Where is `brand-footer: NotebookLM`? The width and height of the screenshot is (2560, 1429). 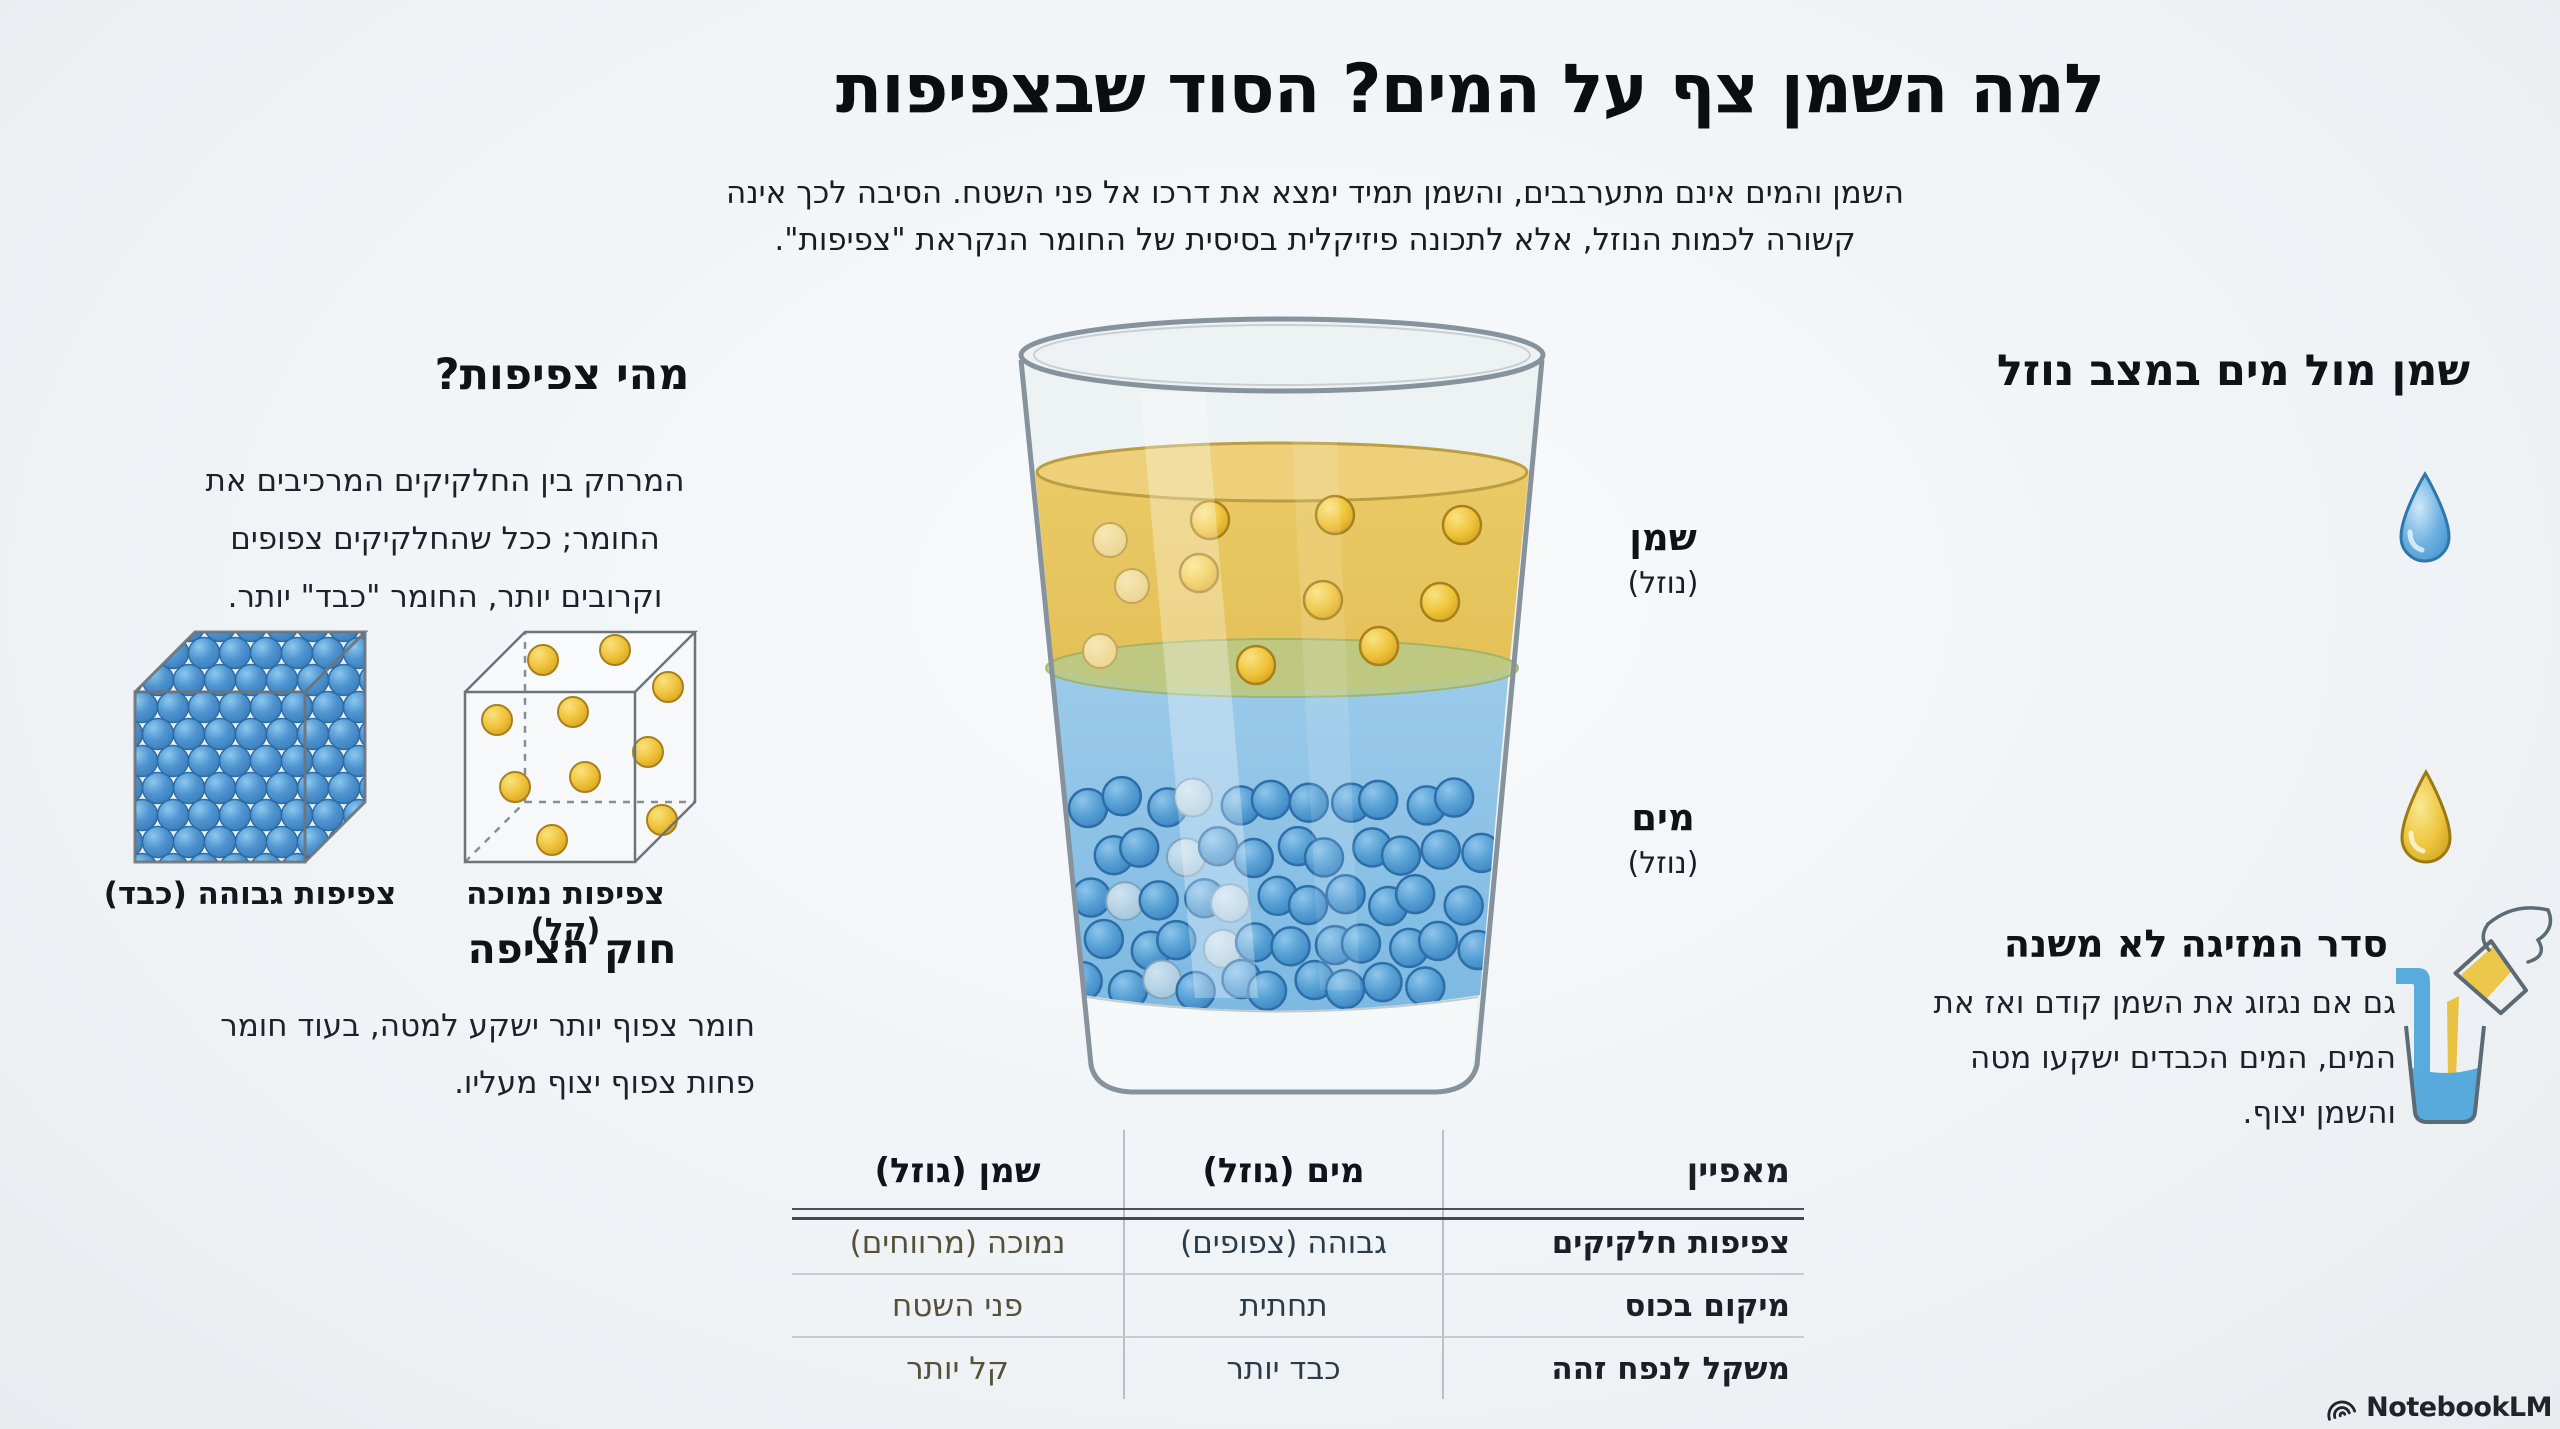
brand-footer: NotebookLM is located at coordinates (2416, 1407).